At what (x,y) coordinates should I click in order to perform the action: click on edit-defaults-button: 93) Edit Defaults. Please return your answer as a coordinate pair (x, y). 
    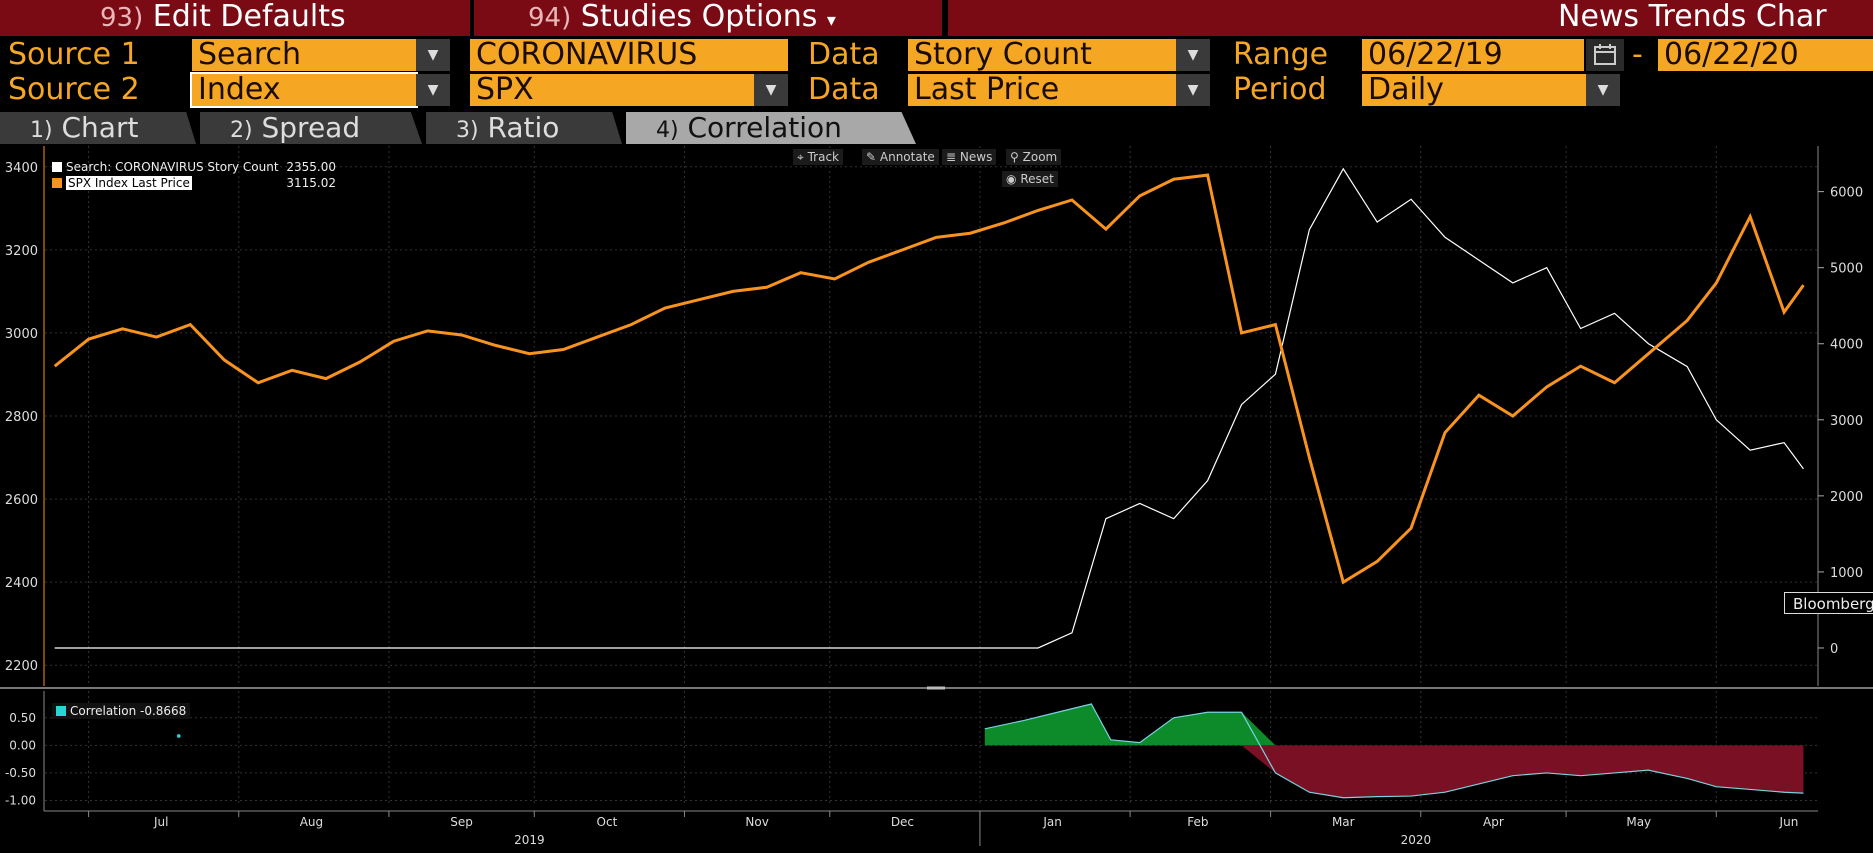
    Looking at the image, I should click on (235, 18).